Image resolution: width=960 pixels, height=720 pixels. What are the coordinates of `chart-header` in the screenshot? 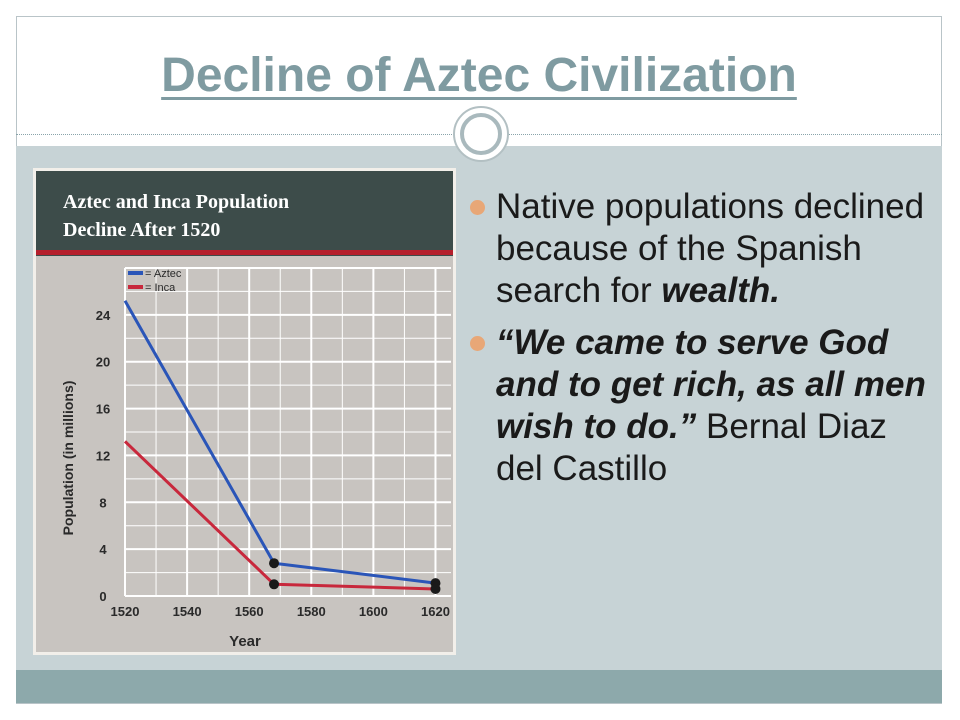 It's located at (244, 213).